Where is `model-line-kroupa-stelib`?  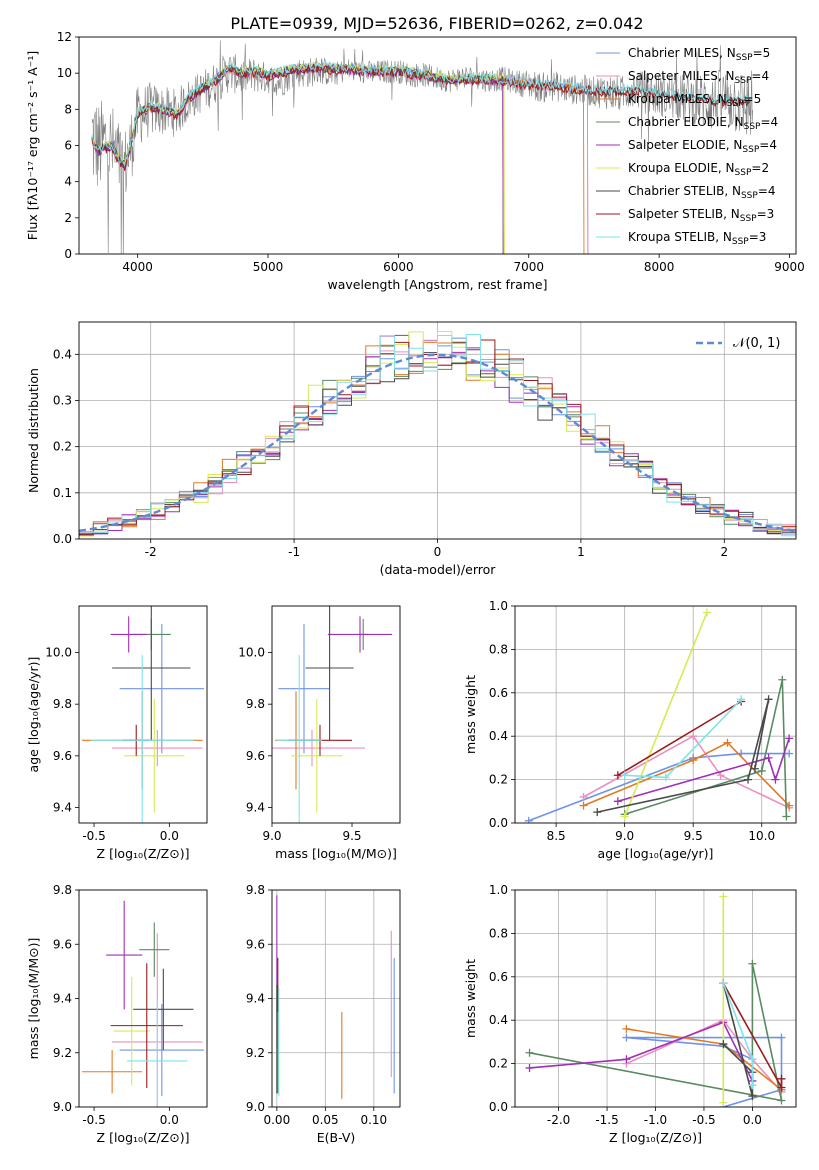 model-line-kroupa-stelib is located at coordinates (421, 113).